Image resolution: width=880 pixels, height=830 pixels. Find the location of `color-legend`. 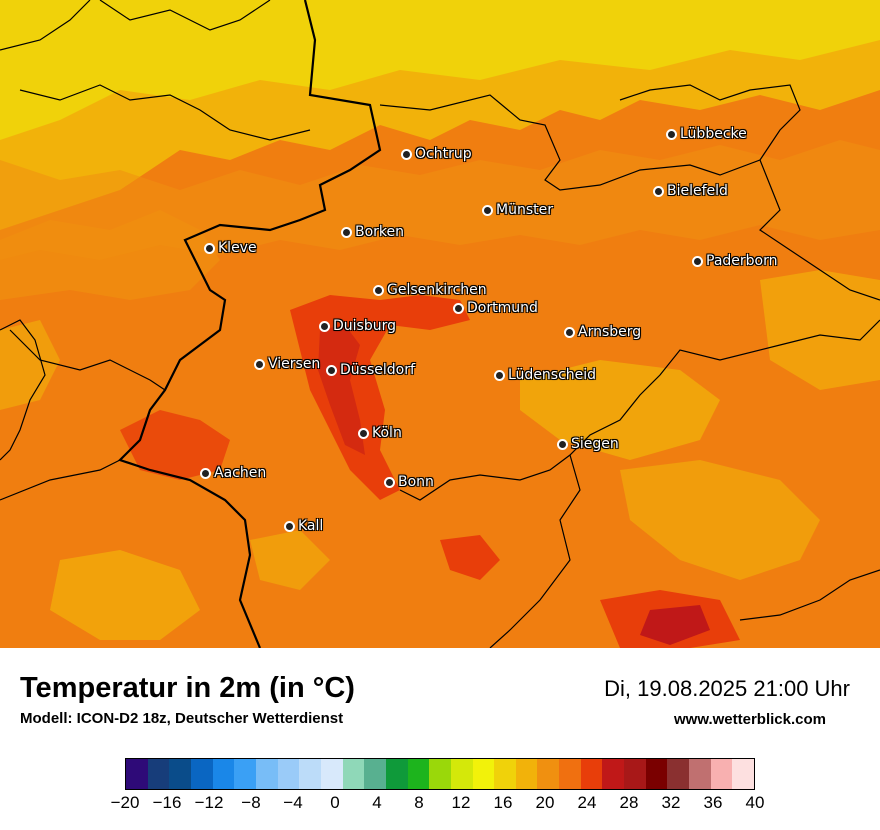

color-legend is located at coordinates (440, 774).